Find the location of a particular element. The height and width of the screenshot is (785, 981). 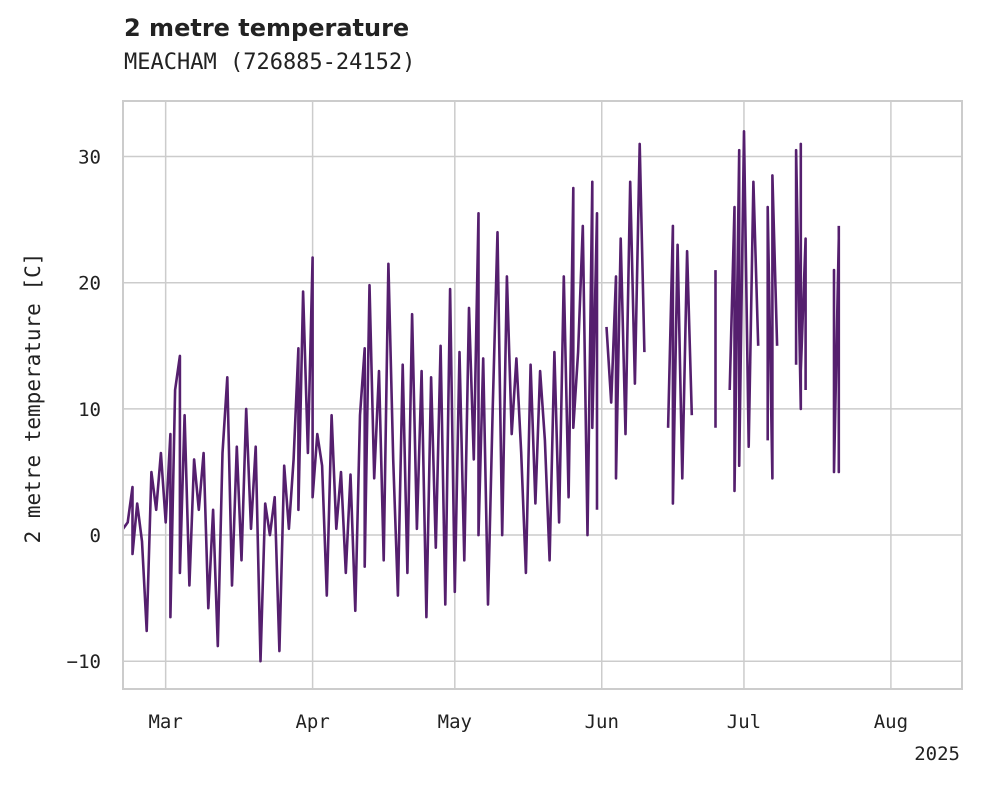

x-tick-label: Aug is located at coordinates (891, 722).